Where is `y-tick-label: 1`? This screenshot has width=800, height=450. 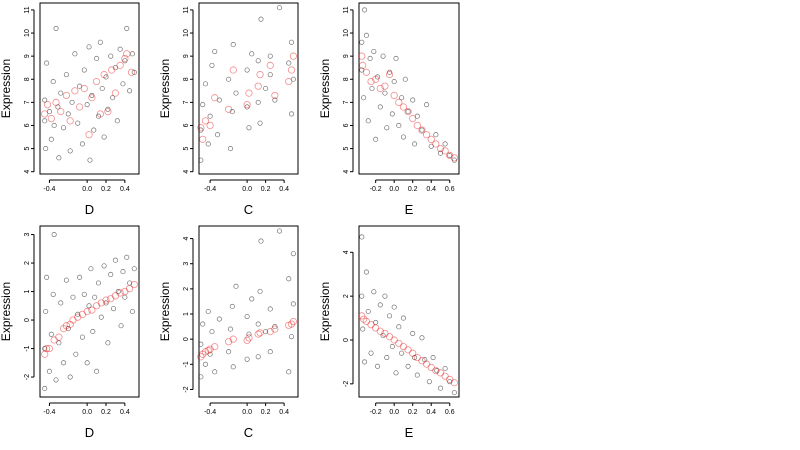
y-tick-label: 1 is located at coordinates (186, 314).